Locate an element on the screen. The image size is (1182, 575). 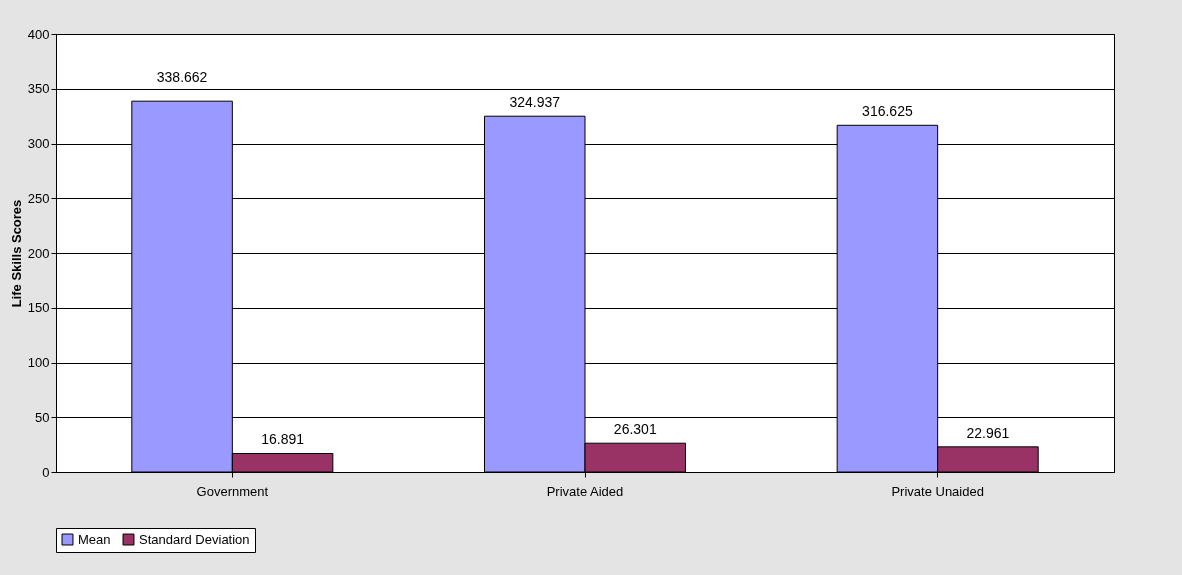
y-tick-label: 0 is located at coordinates (46, 472).